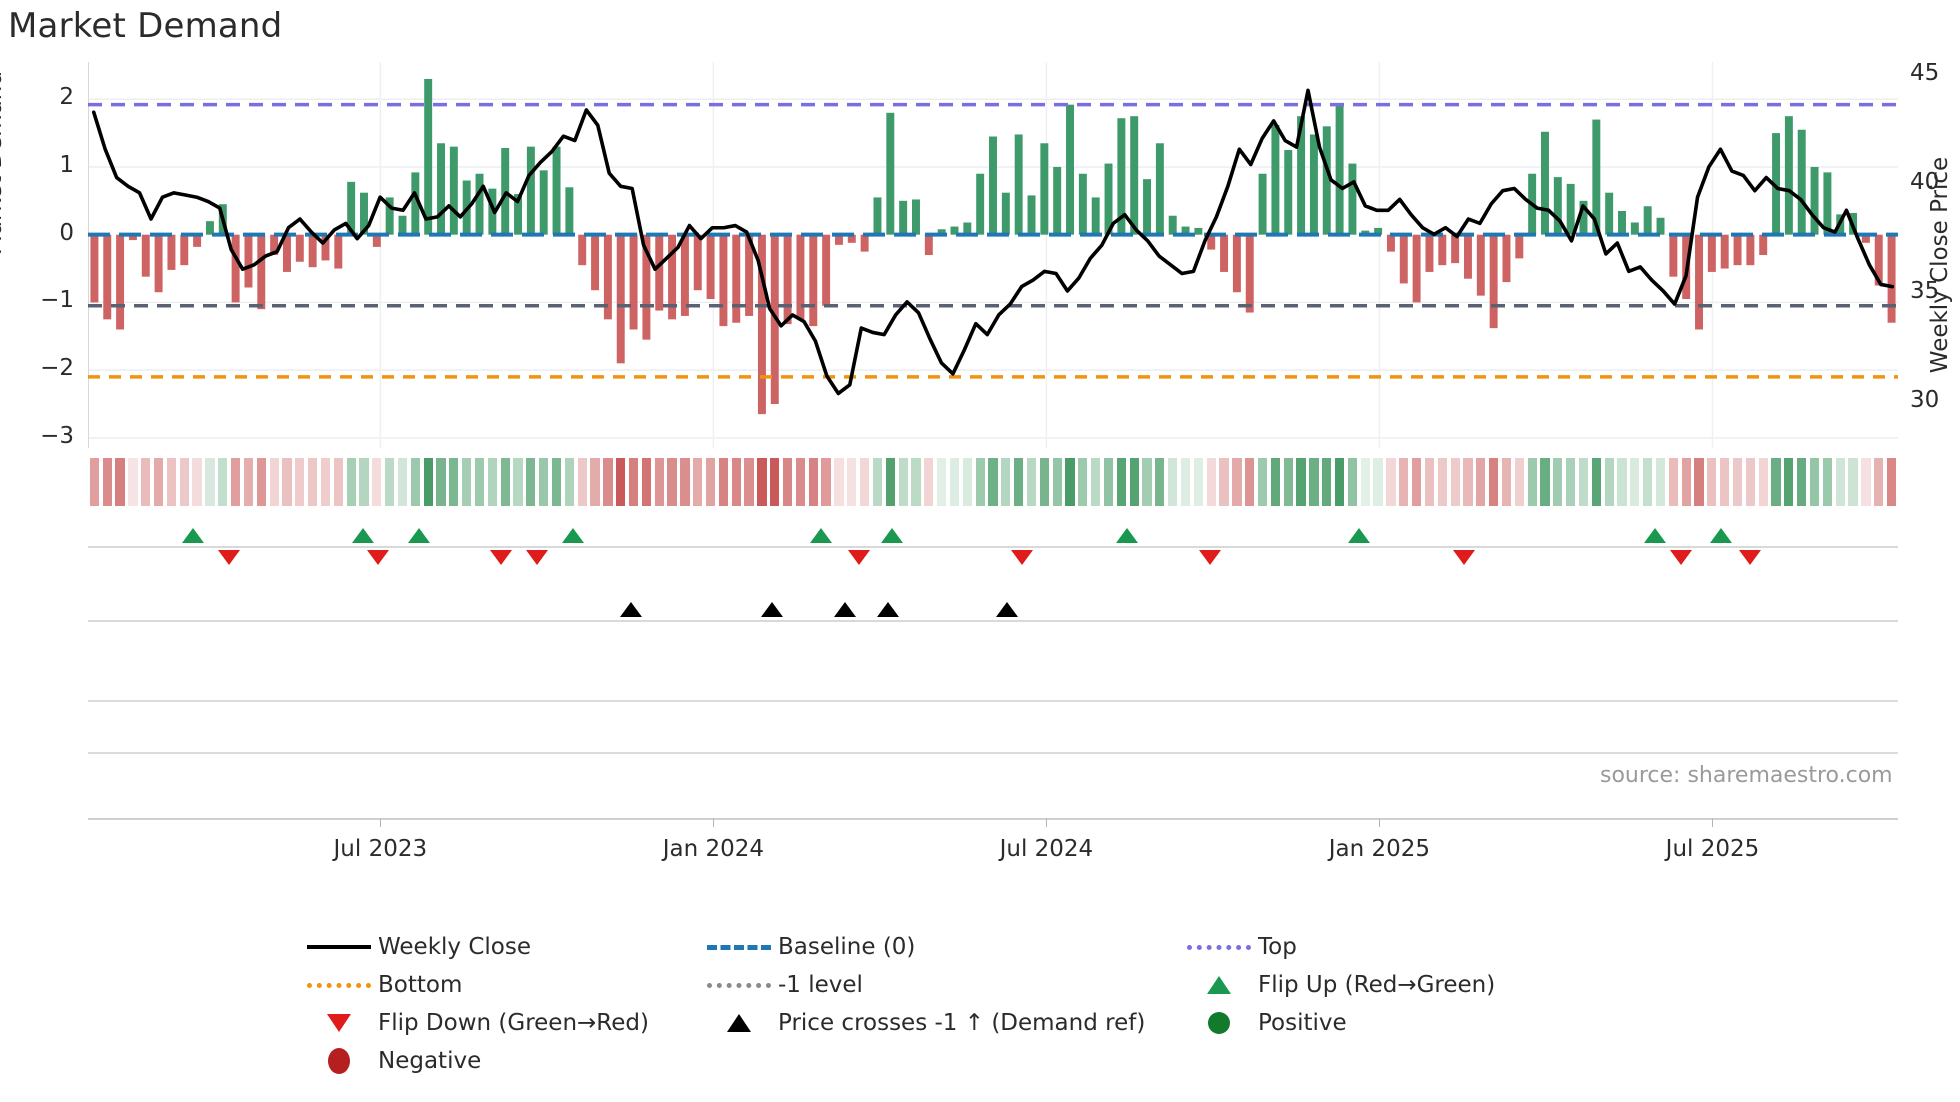  What do you see at coordinates (500, 1061) in the screenshot?
I see `legend-item-circle-darkred: Negative` at bounding box center [500, 1061].